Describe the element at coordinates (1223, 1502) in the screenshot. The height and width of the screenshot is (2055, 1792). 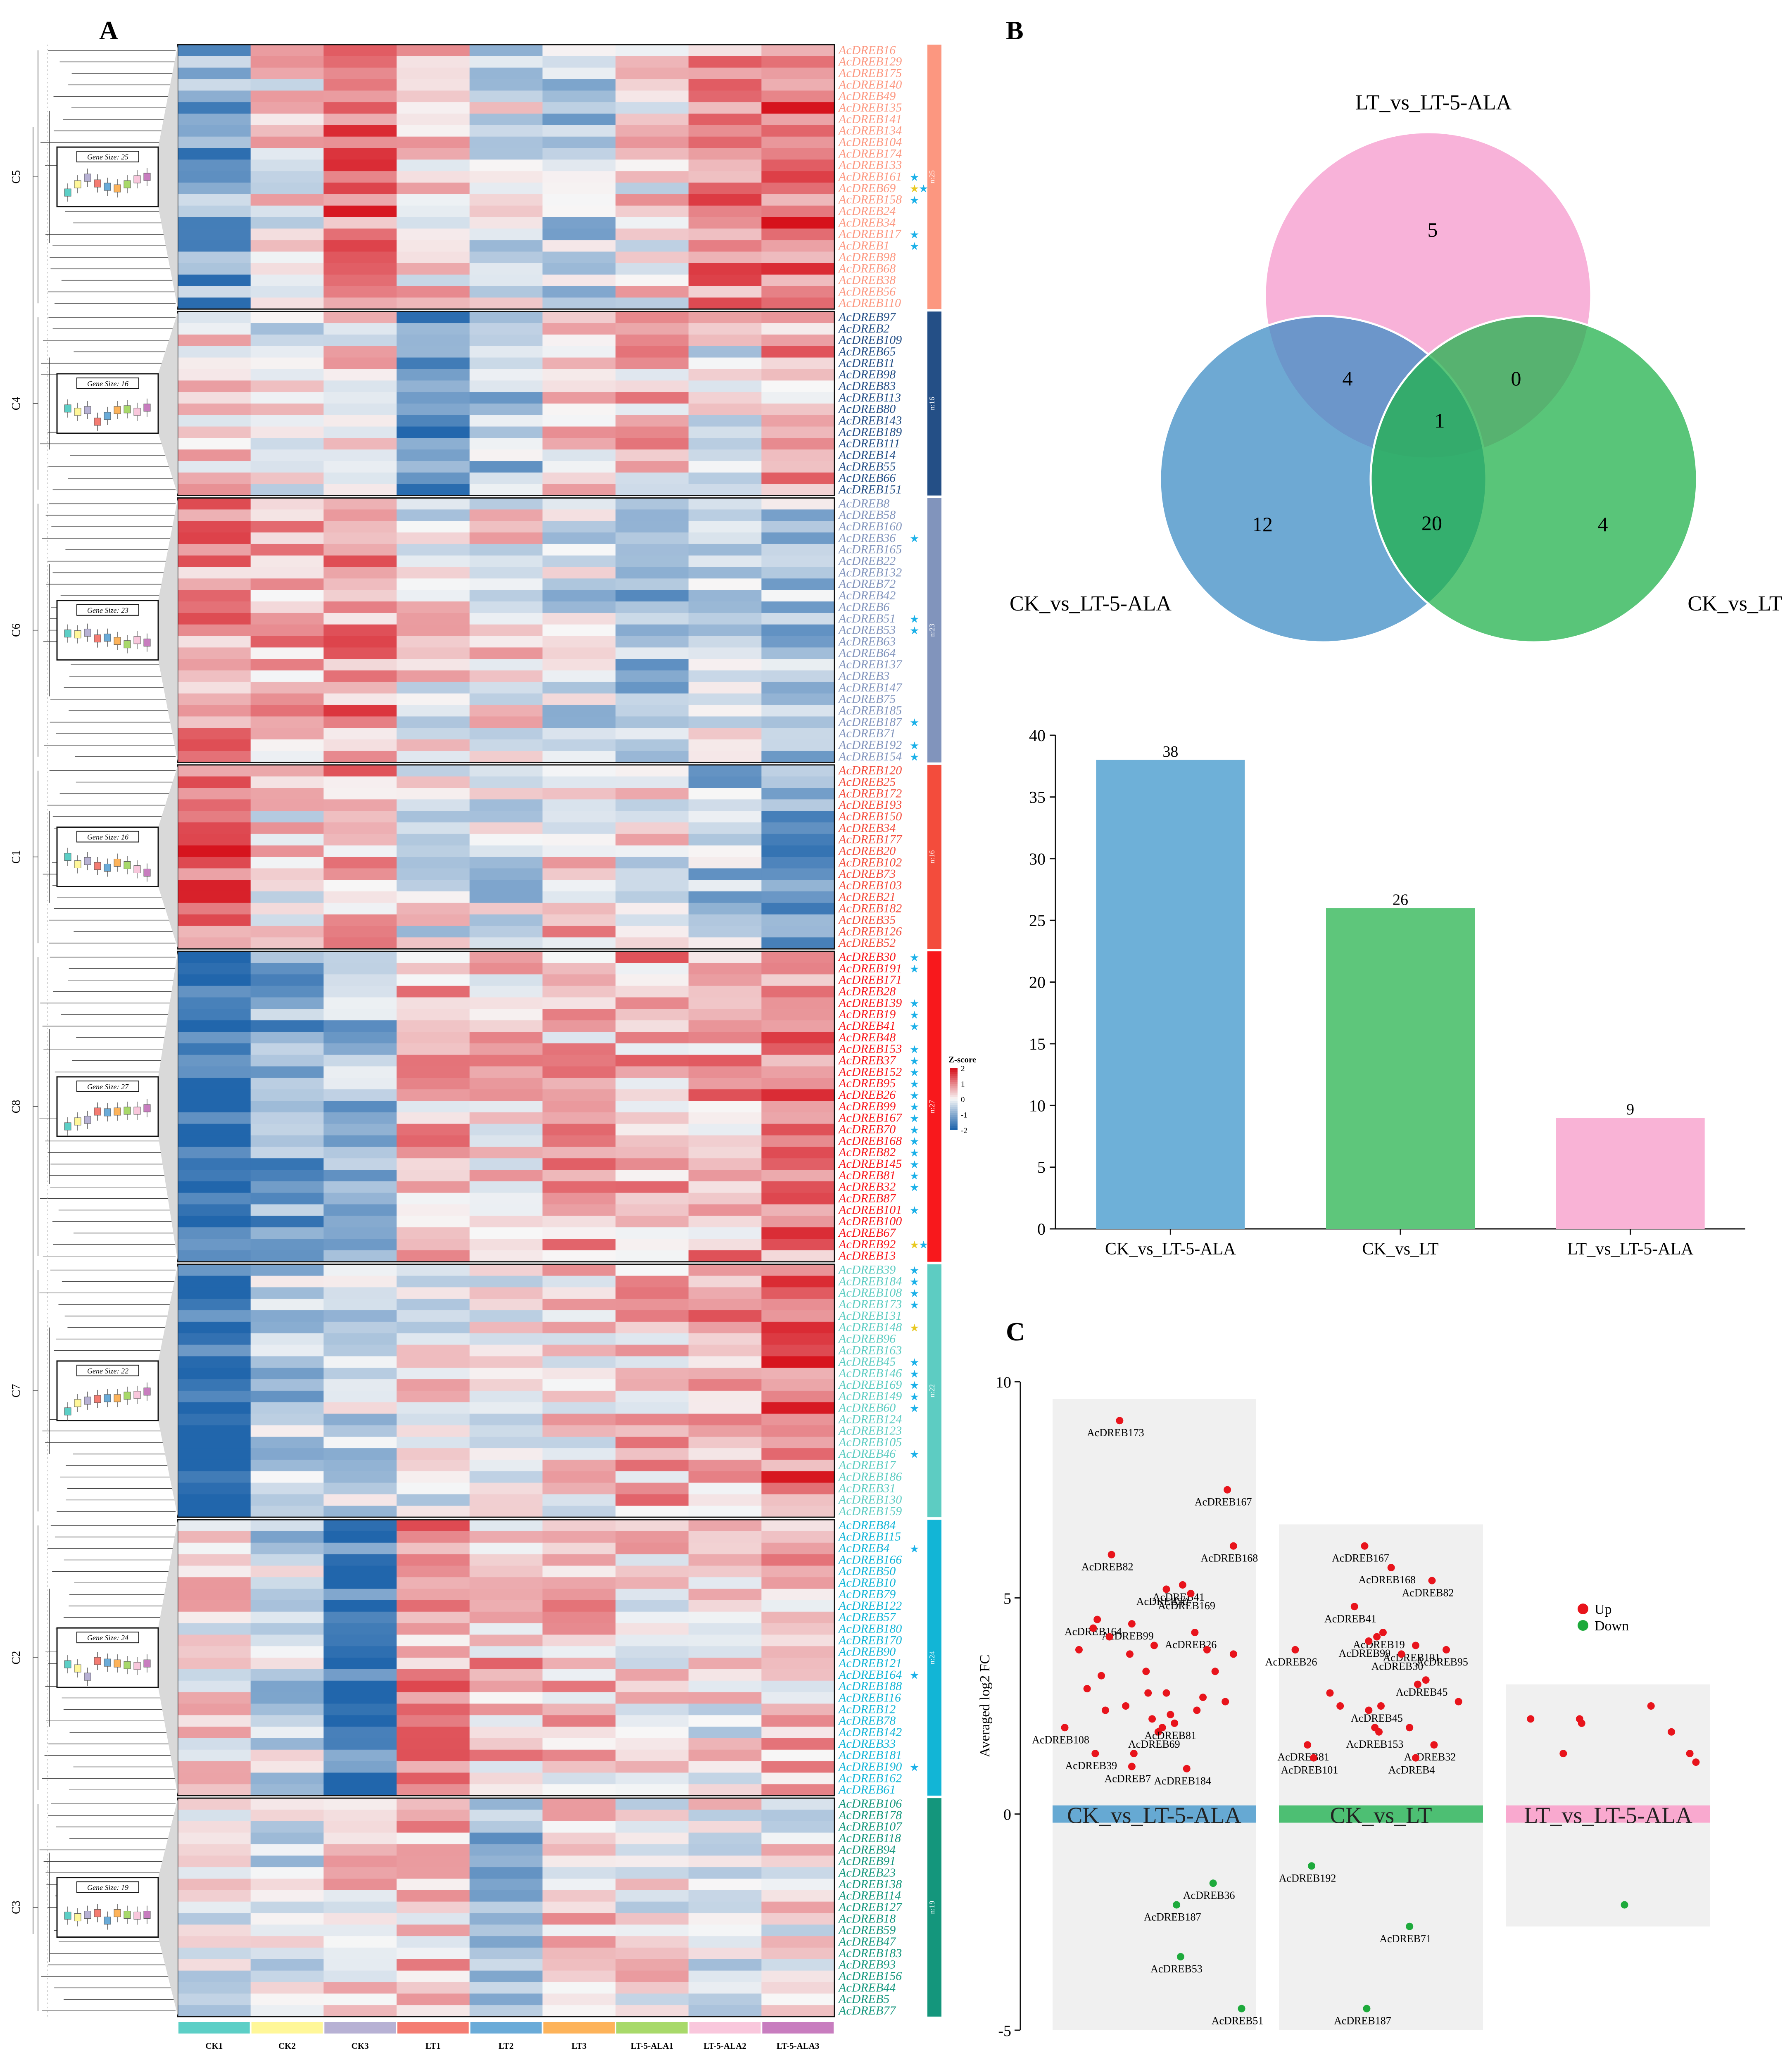
I see `scatter-point-label: AcDREB167` at that location.